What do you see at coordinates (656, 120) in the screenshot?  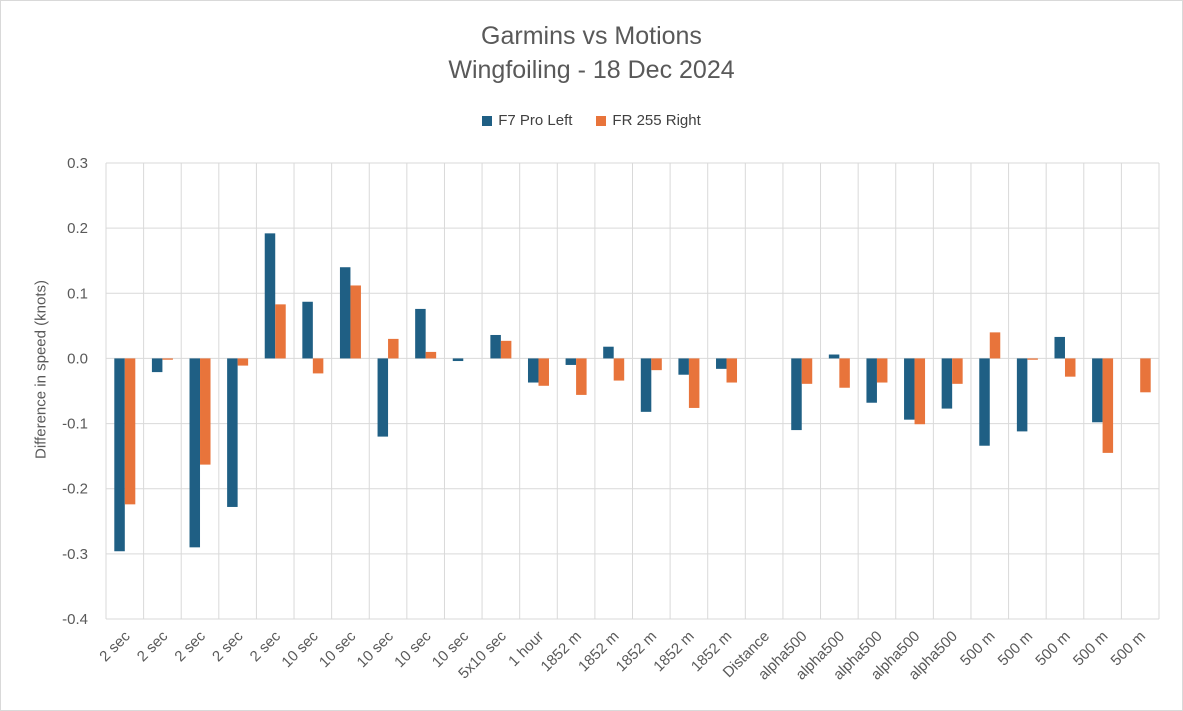 I see `legend-label-series-2: FR 255 Right` at bounding box center [656, 120].